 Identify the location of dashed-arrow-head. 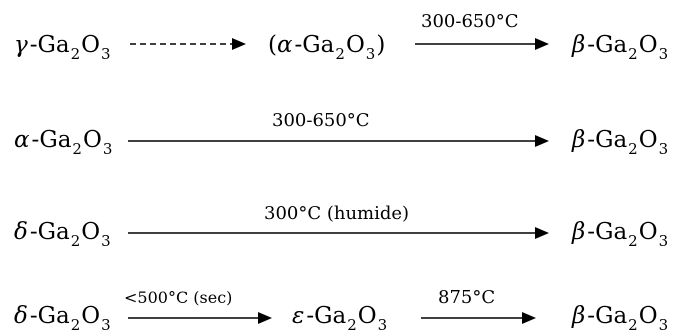
(239, 44).